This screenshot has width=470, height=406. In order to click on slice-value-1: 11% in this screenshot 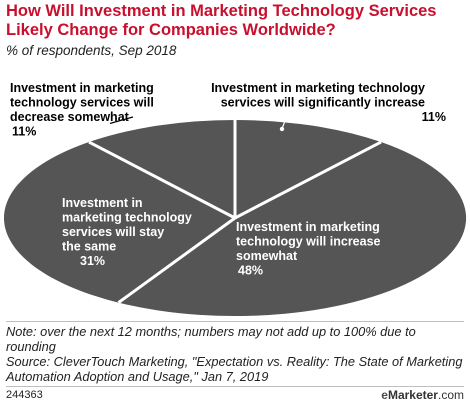, I will do `click(434, 117)`.